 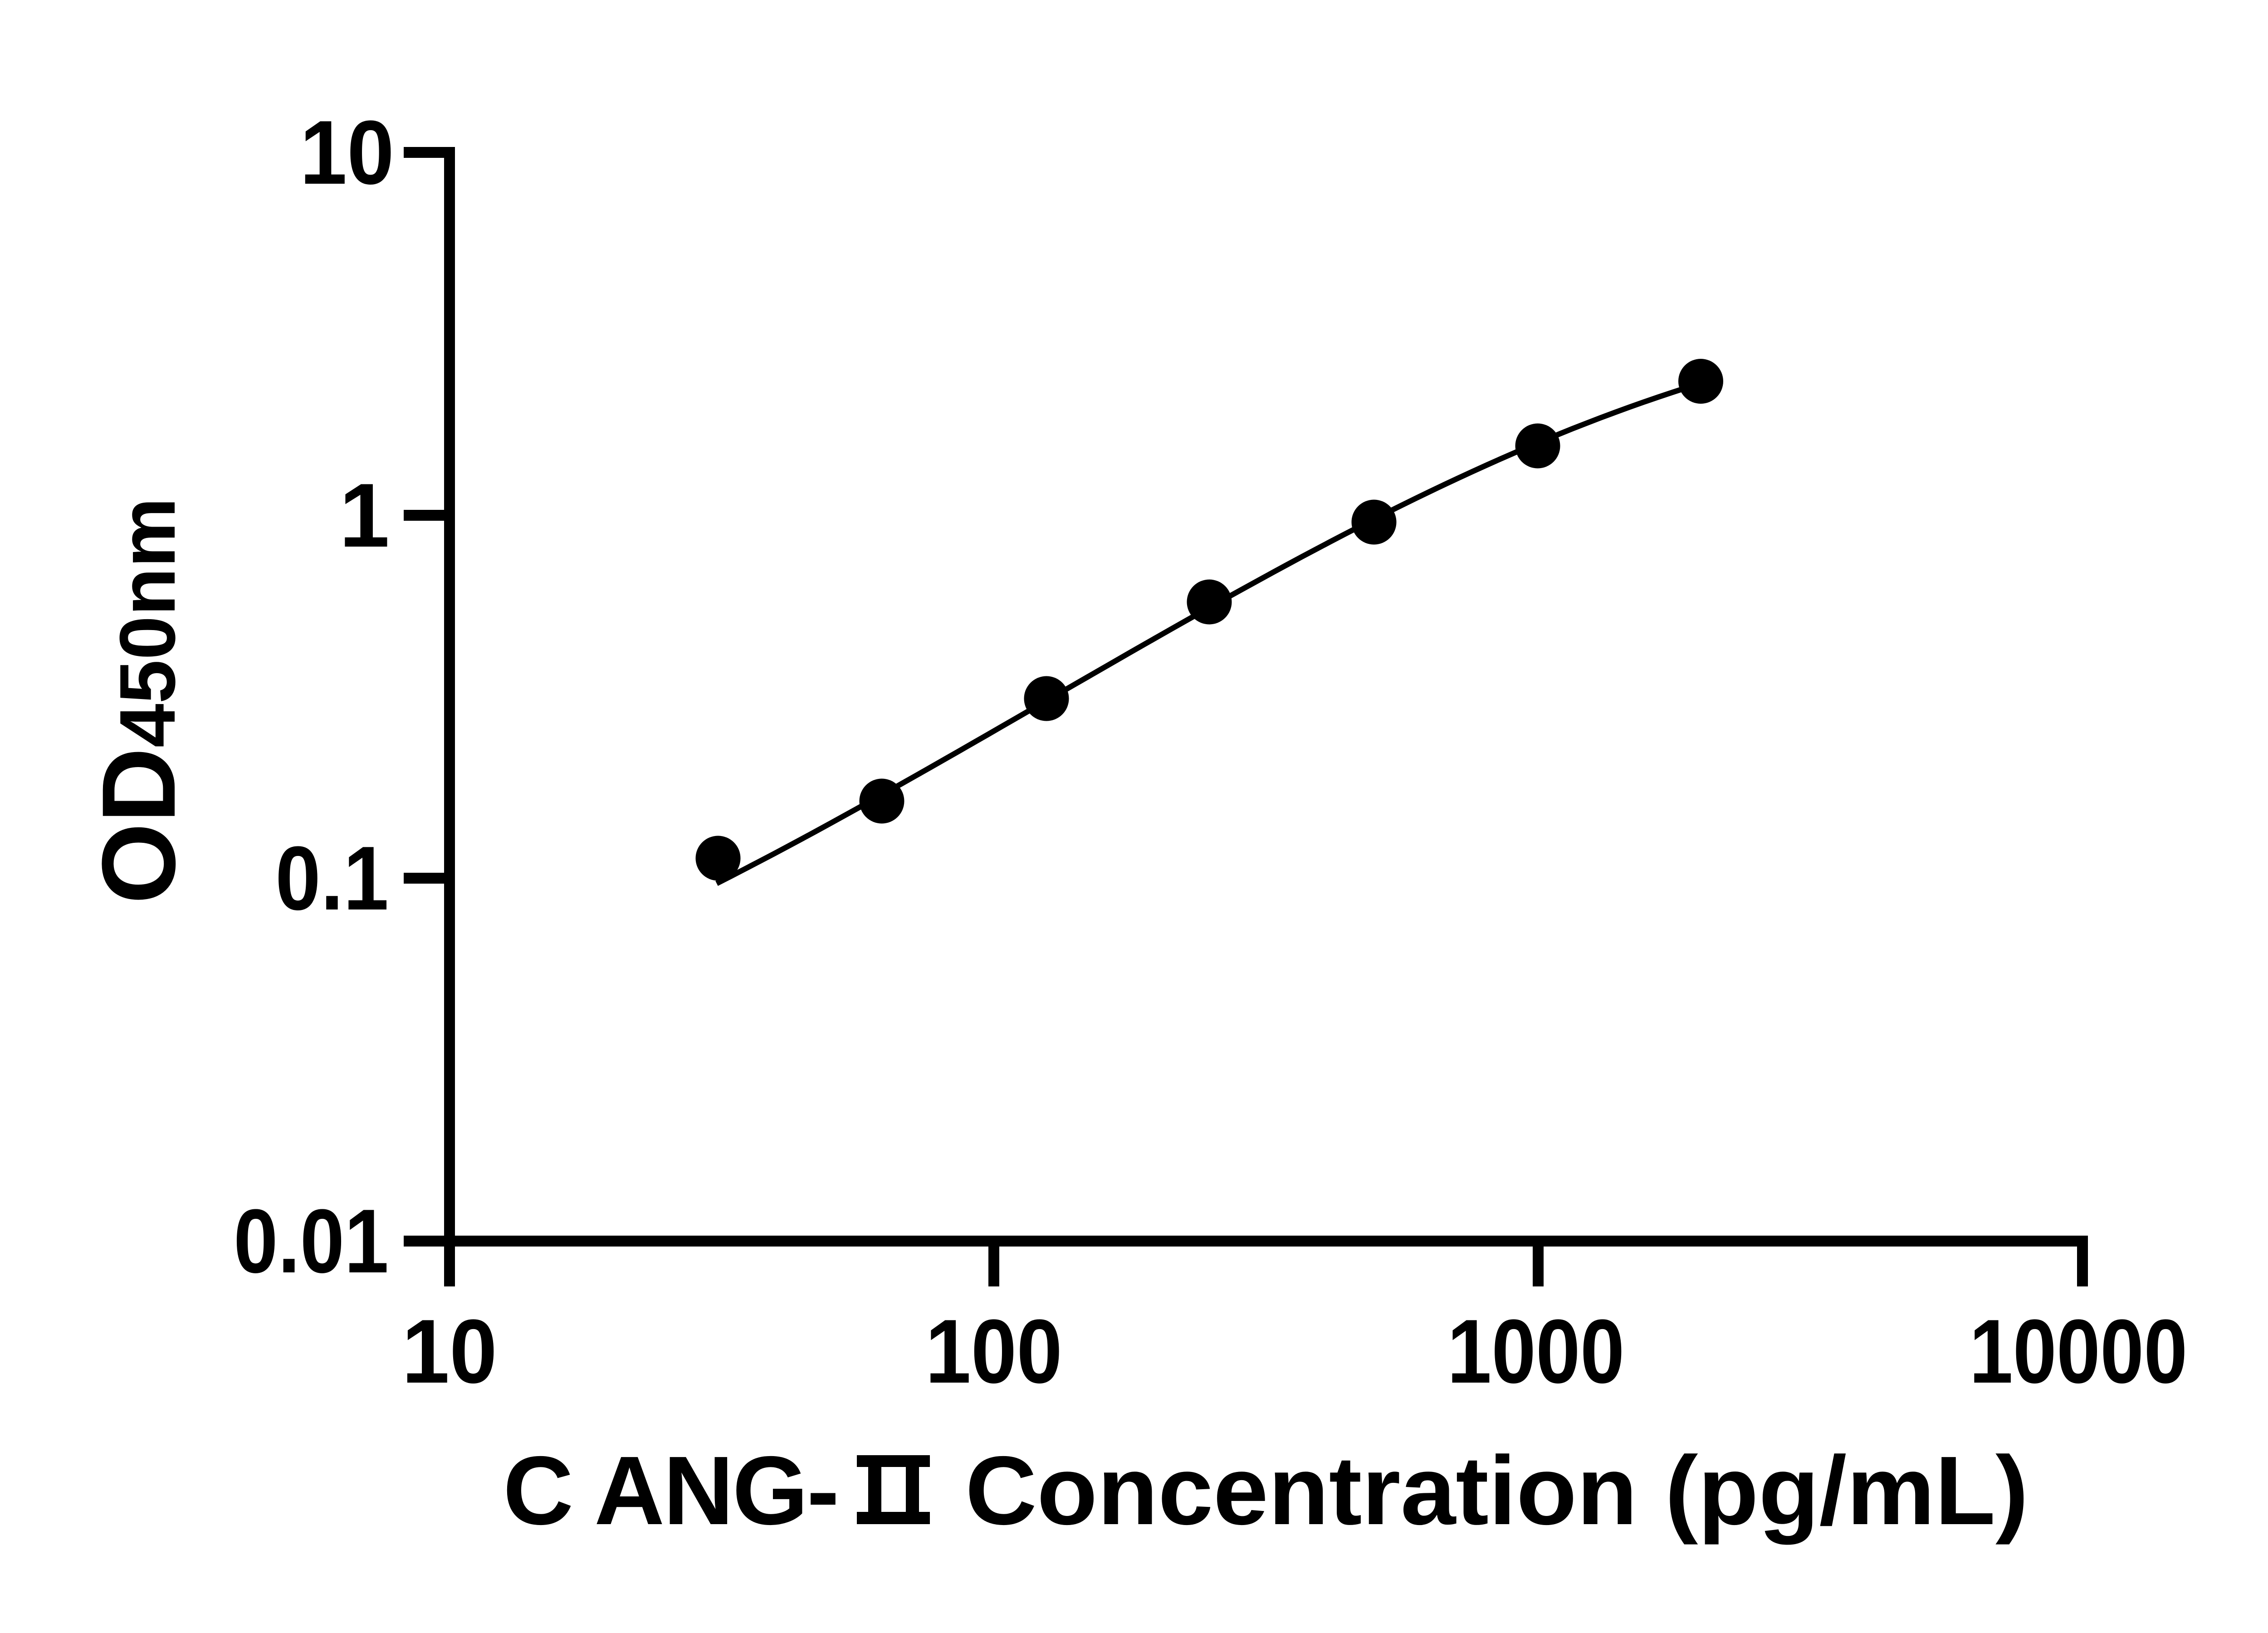 I want to click on svg-text: Concentration (pg/mL), so click(x=1497, y=1490).